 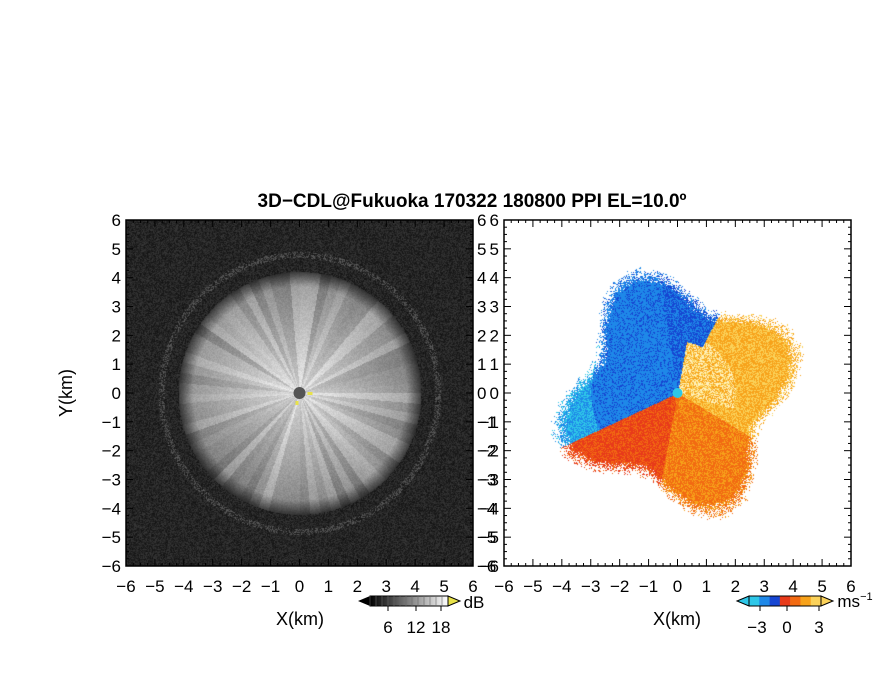 I want to click on y-tick-label-right: 4, so click(x=481, y=278).